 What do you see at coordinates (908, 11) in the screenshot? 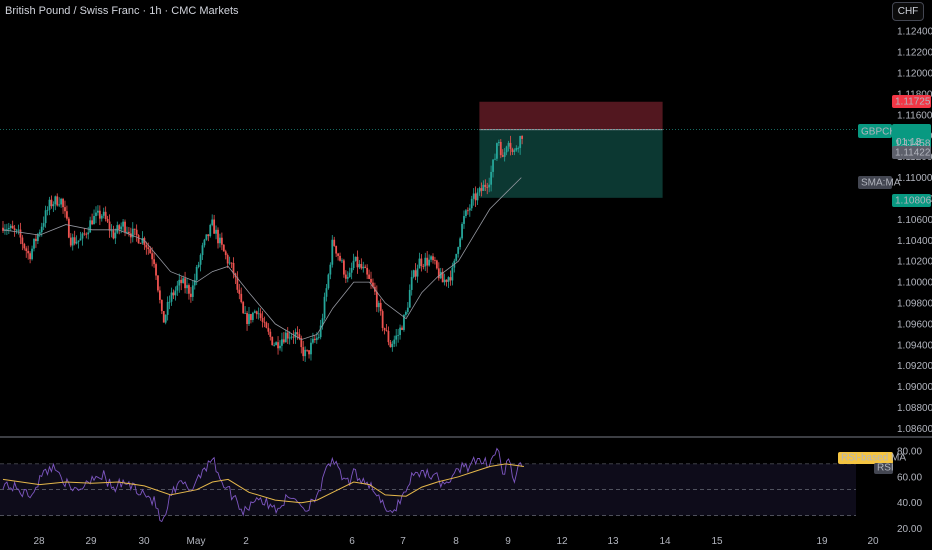
I see `currency-button: CHF` at bounding box center [908, 11].